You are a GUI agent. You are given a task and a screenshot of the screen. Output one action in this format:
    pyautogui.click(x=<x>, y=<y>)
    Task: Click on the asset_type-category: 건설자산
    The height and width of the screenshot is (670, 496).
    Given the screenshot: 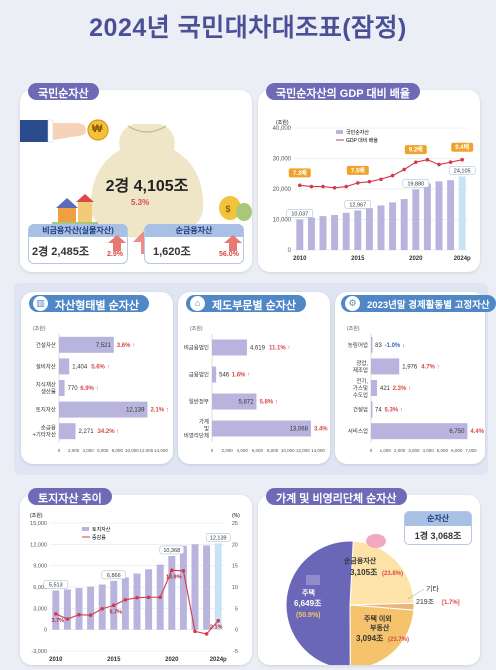 What is the action you would take?
    pyautogui.click(x=46, y=345)
    